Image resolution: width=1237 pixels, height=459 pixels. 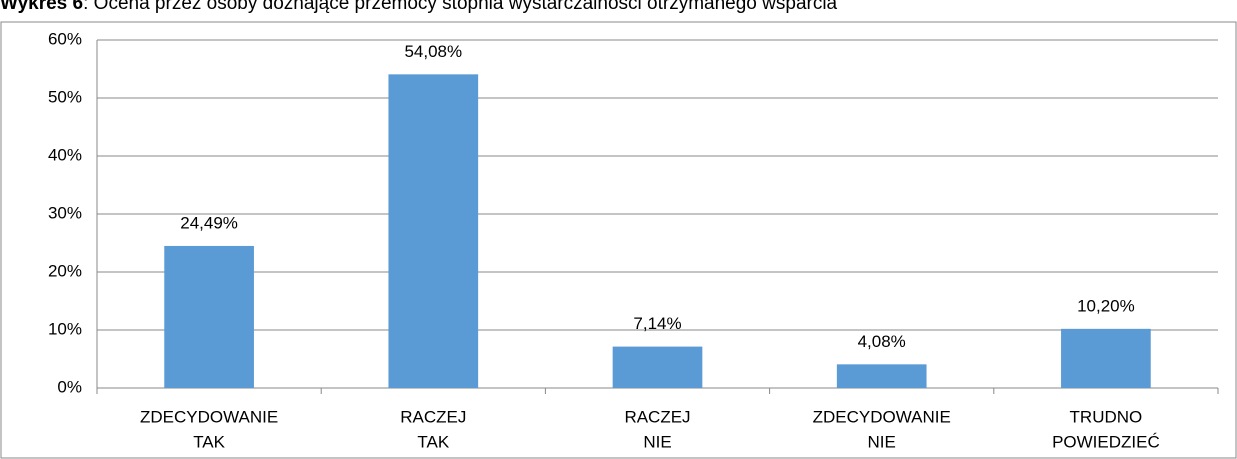 I want to click on data-label: 10,20%, so click(x=1106, y=305).